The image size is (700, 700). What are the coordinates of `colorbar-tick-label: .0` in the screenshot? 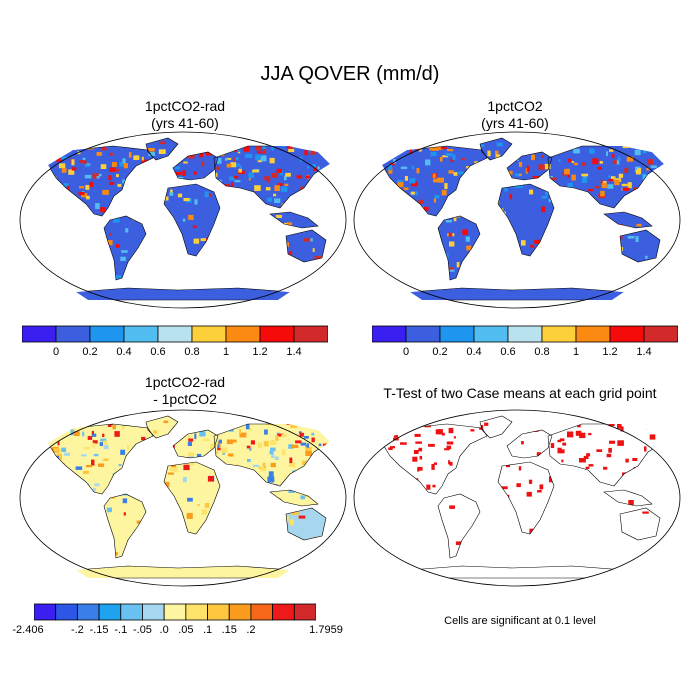 It's located at (164, 630).